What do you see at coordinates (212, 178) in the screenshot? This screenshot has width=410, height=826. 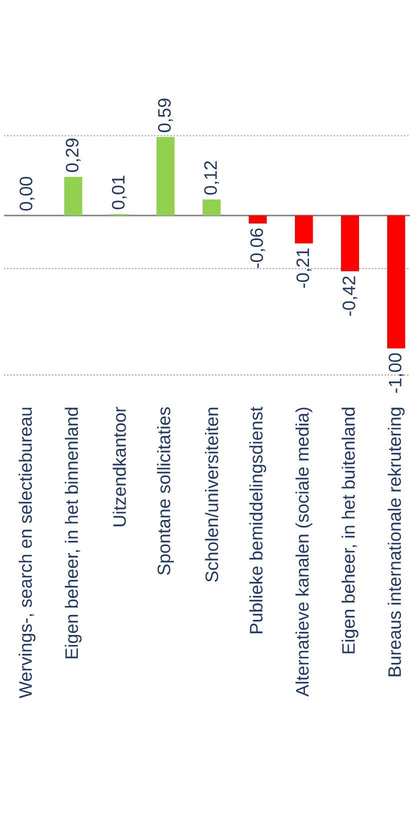 I see `data-label: 0,12` at bounding box center [212, 178].